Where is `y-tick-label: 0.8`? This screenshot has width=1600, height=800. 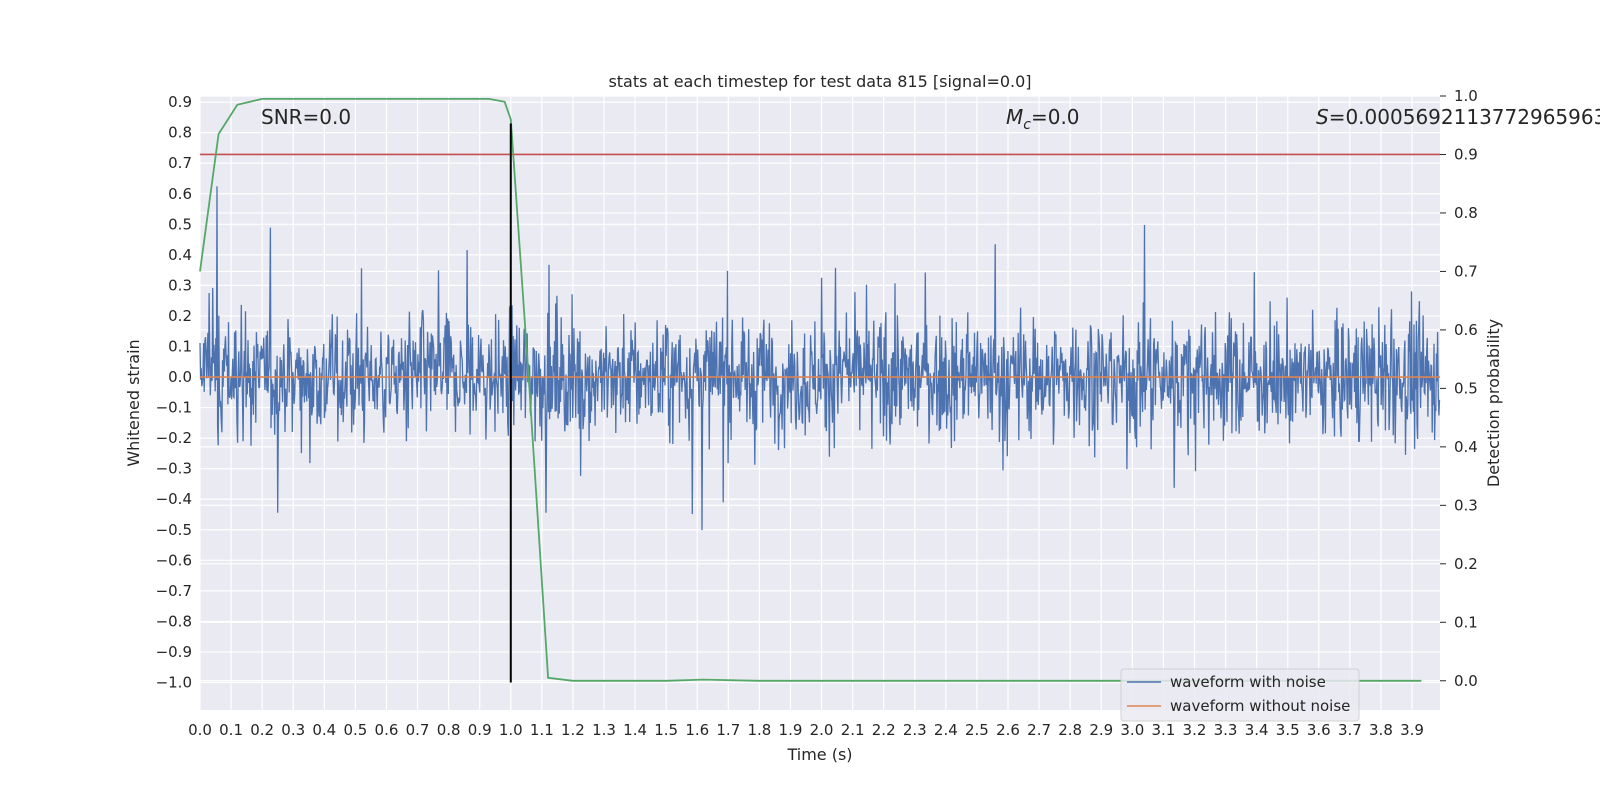
y-tick-label: 0.8 is located at coordinates (180, 133).